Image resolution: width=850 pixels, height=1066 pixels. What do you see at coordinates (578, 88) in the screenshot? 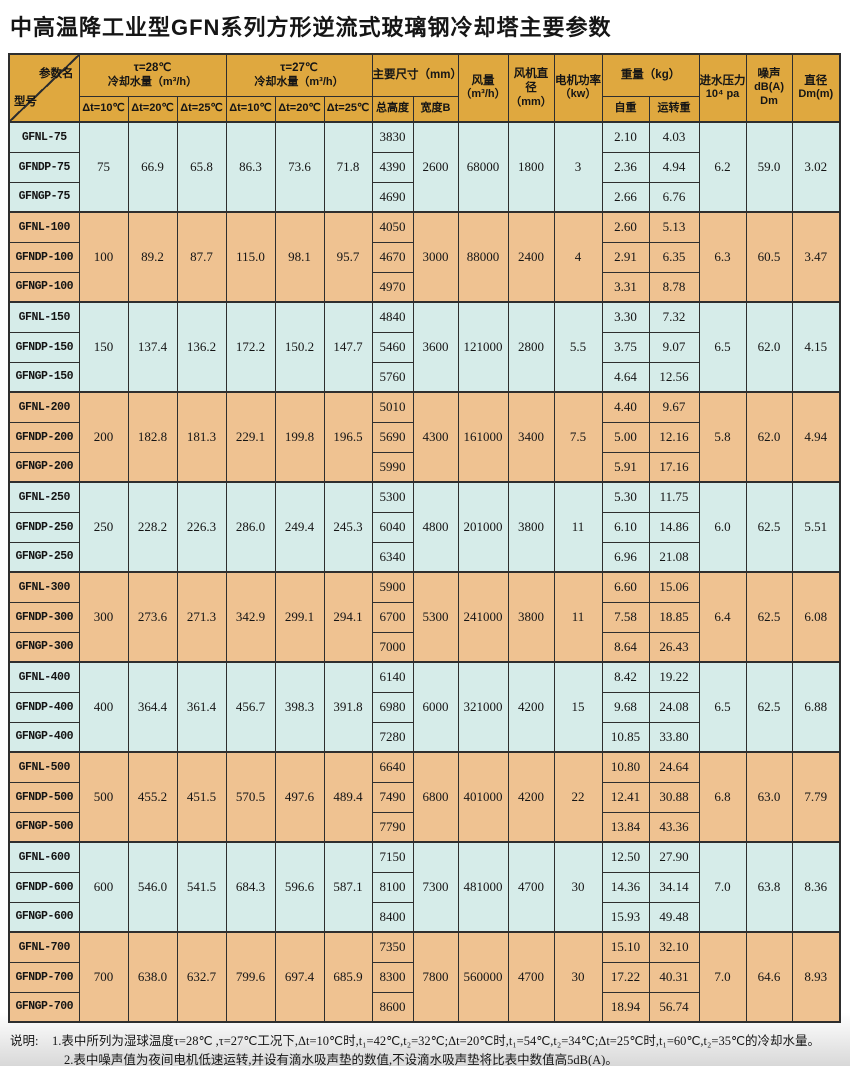
I see `header-motor-power: 电机功率 （kw）` at bounding box center [578, 88].